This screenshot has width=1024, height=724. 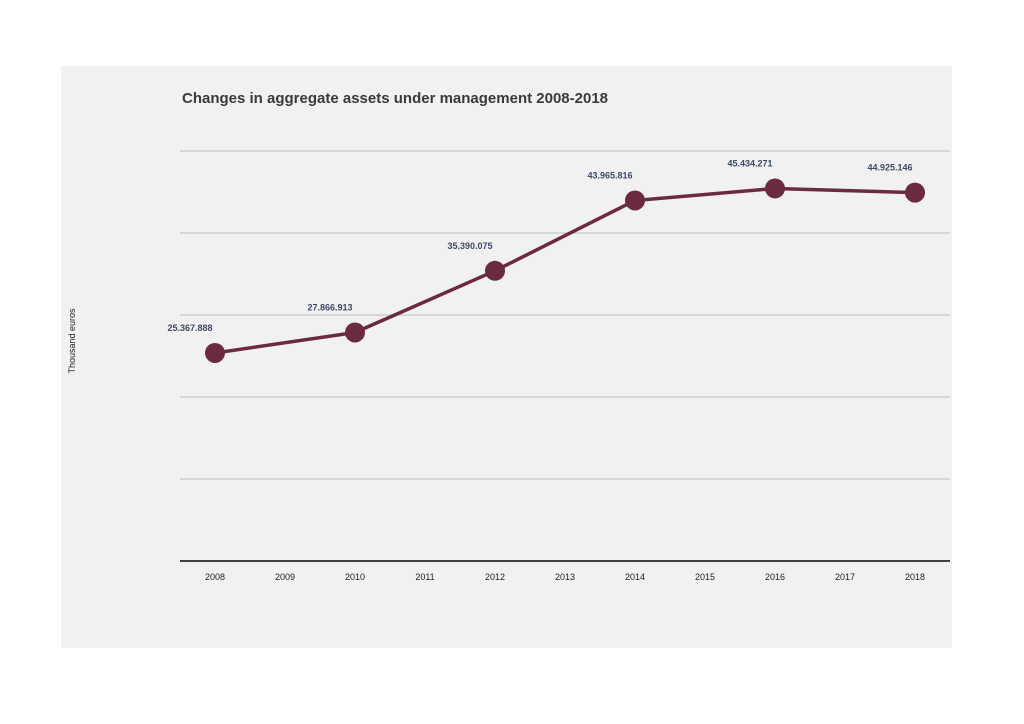 What do you see at coordinates (775, 577) in the screenshot?
I see `x-tick-label: 2016` at bounding box center [775, 577].